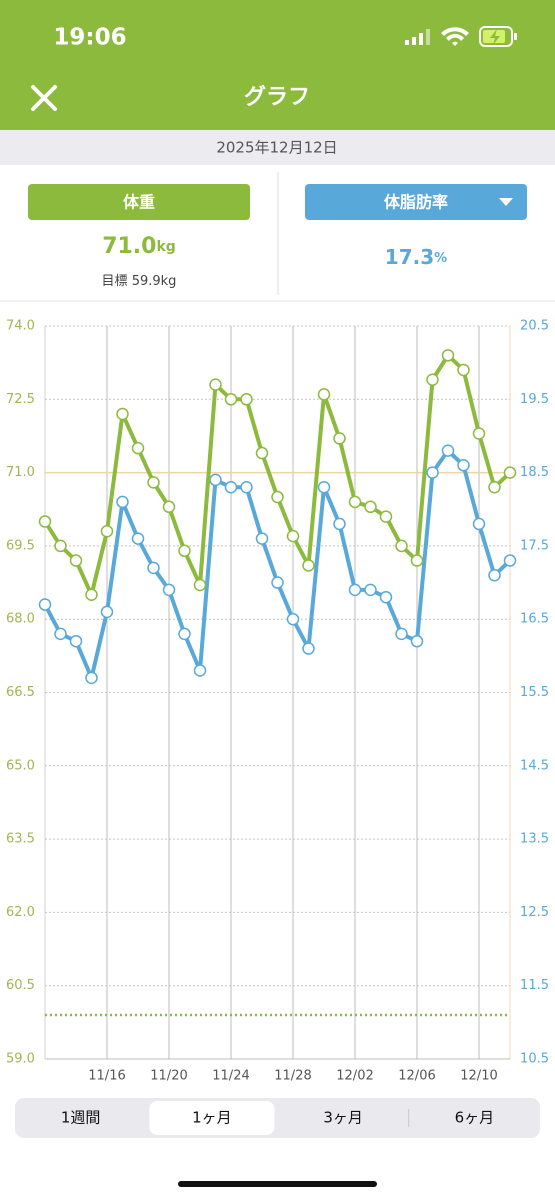 The image size is (555, 1200). I want to click on weight-button-label: 体重, so click(139, 202).